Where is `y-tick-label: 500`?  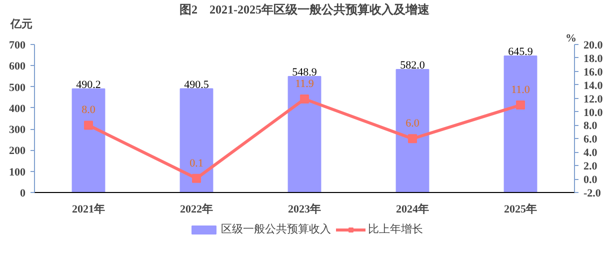
y-tick-label: 500 is located at coordinates (17, 88).